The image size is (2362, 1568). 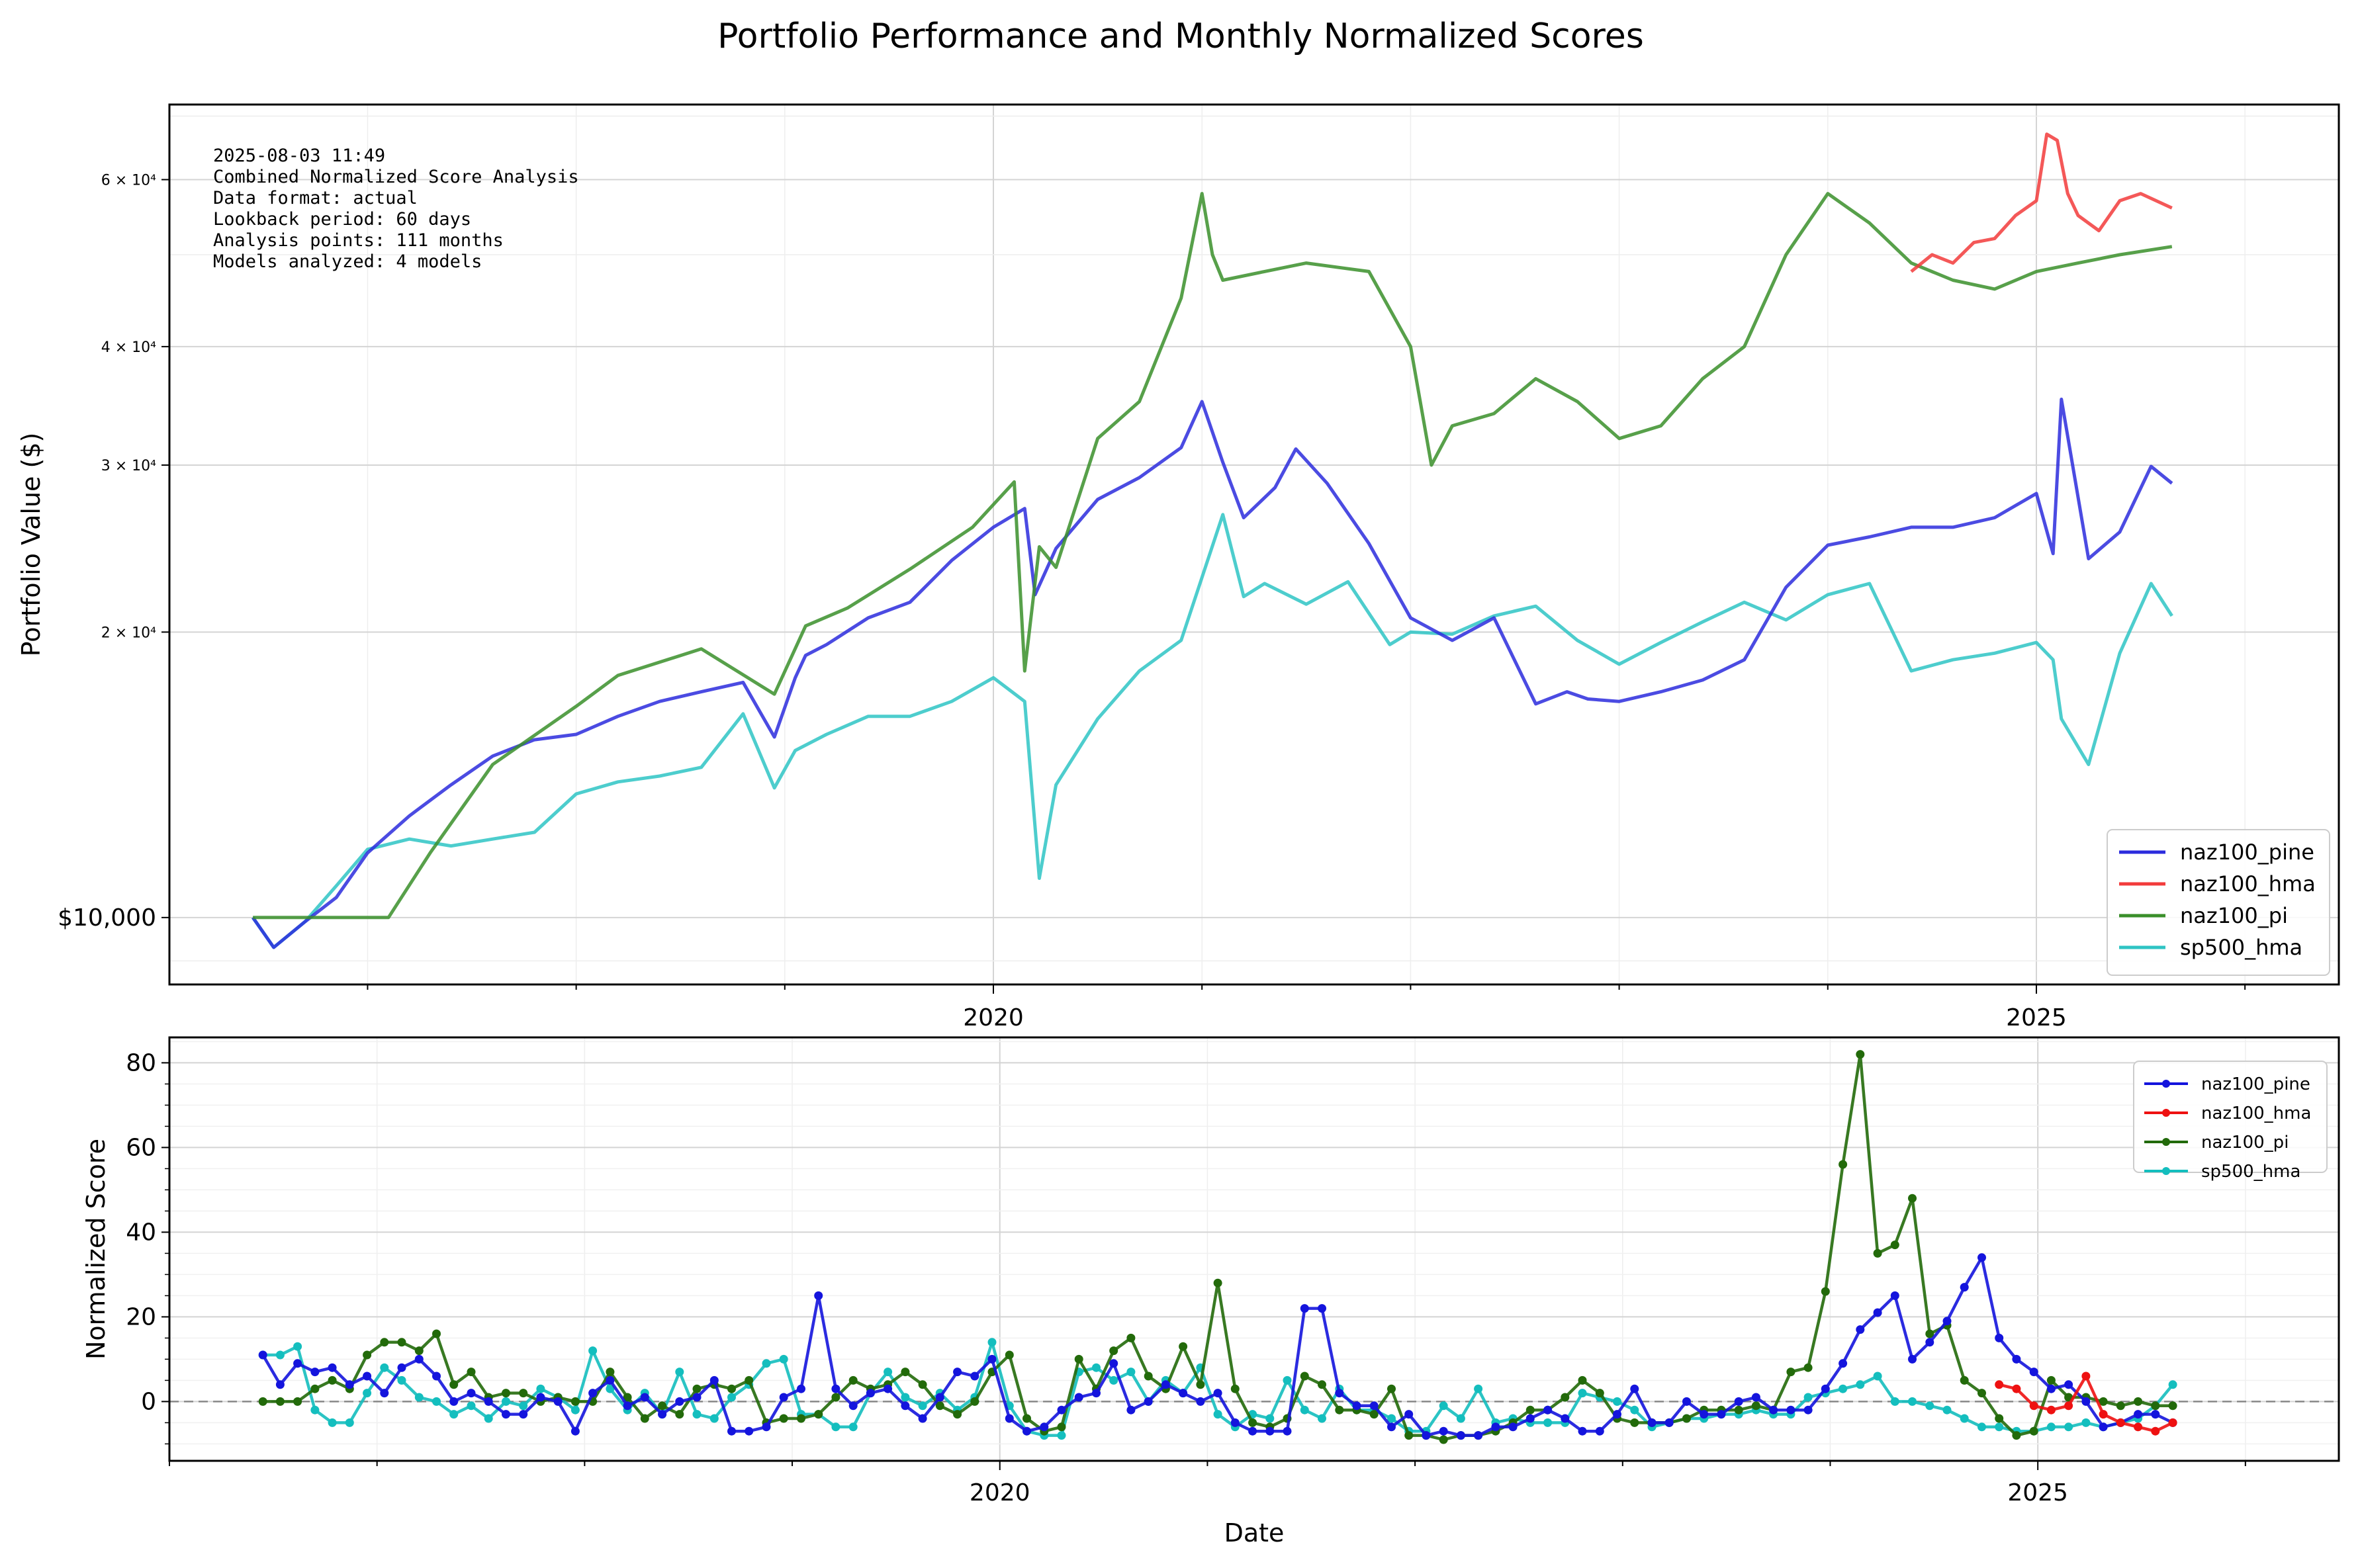 I want to click on score-legend-marker-sp500-hma, so click(x=2166, y=1171).